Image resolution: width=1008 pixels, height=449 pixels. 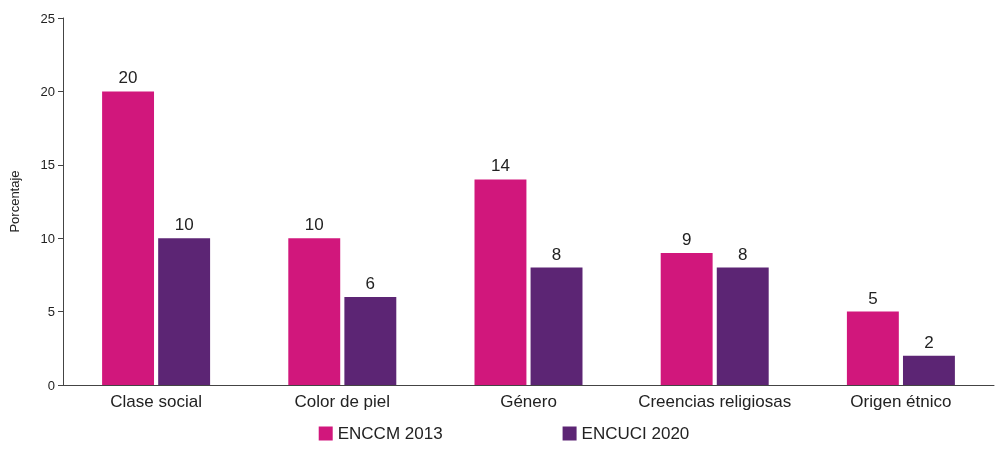 I want to click on data-label: 9, so click(x=686, y=239).